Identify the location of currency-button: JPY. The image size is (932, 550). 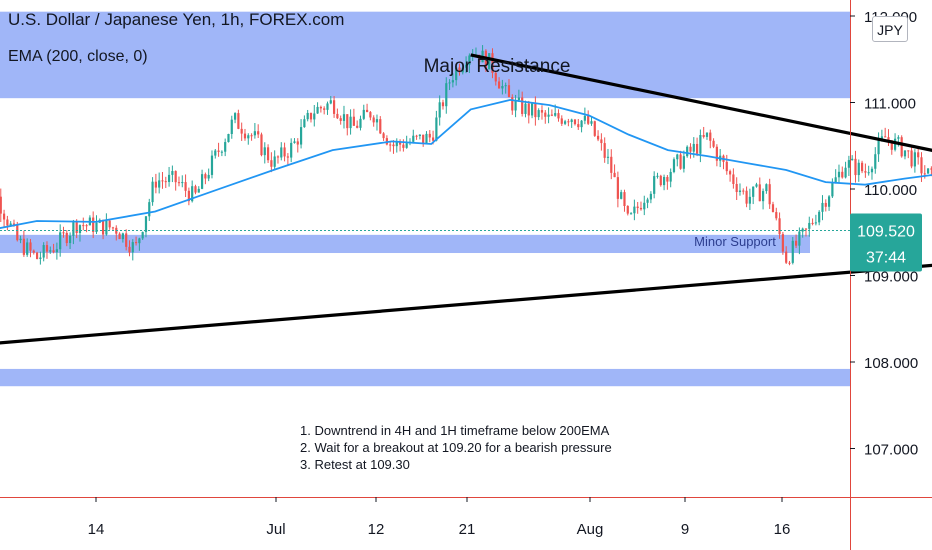
(890, 29).